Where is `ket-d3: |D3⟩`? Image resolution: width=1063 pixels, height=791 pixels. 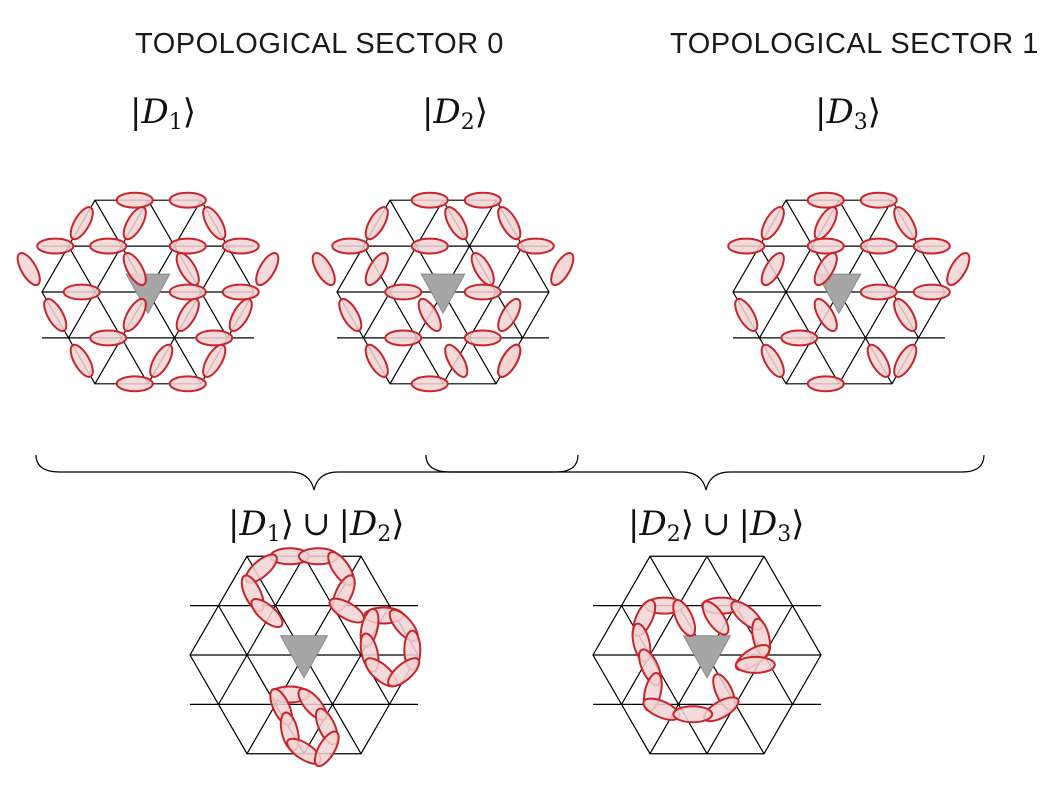
ket-d3: |D3⟩ is located at coordinates (848, 113).